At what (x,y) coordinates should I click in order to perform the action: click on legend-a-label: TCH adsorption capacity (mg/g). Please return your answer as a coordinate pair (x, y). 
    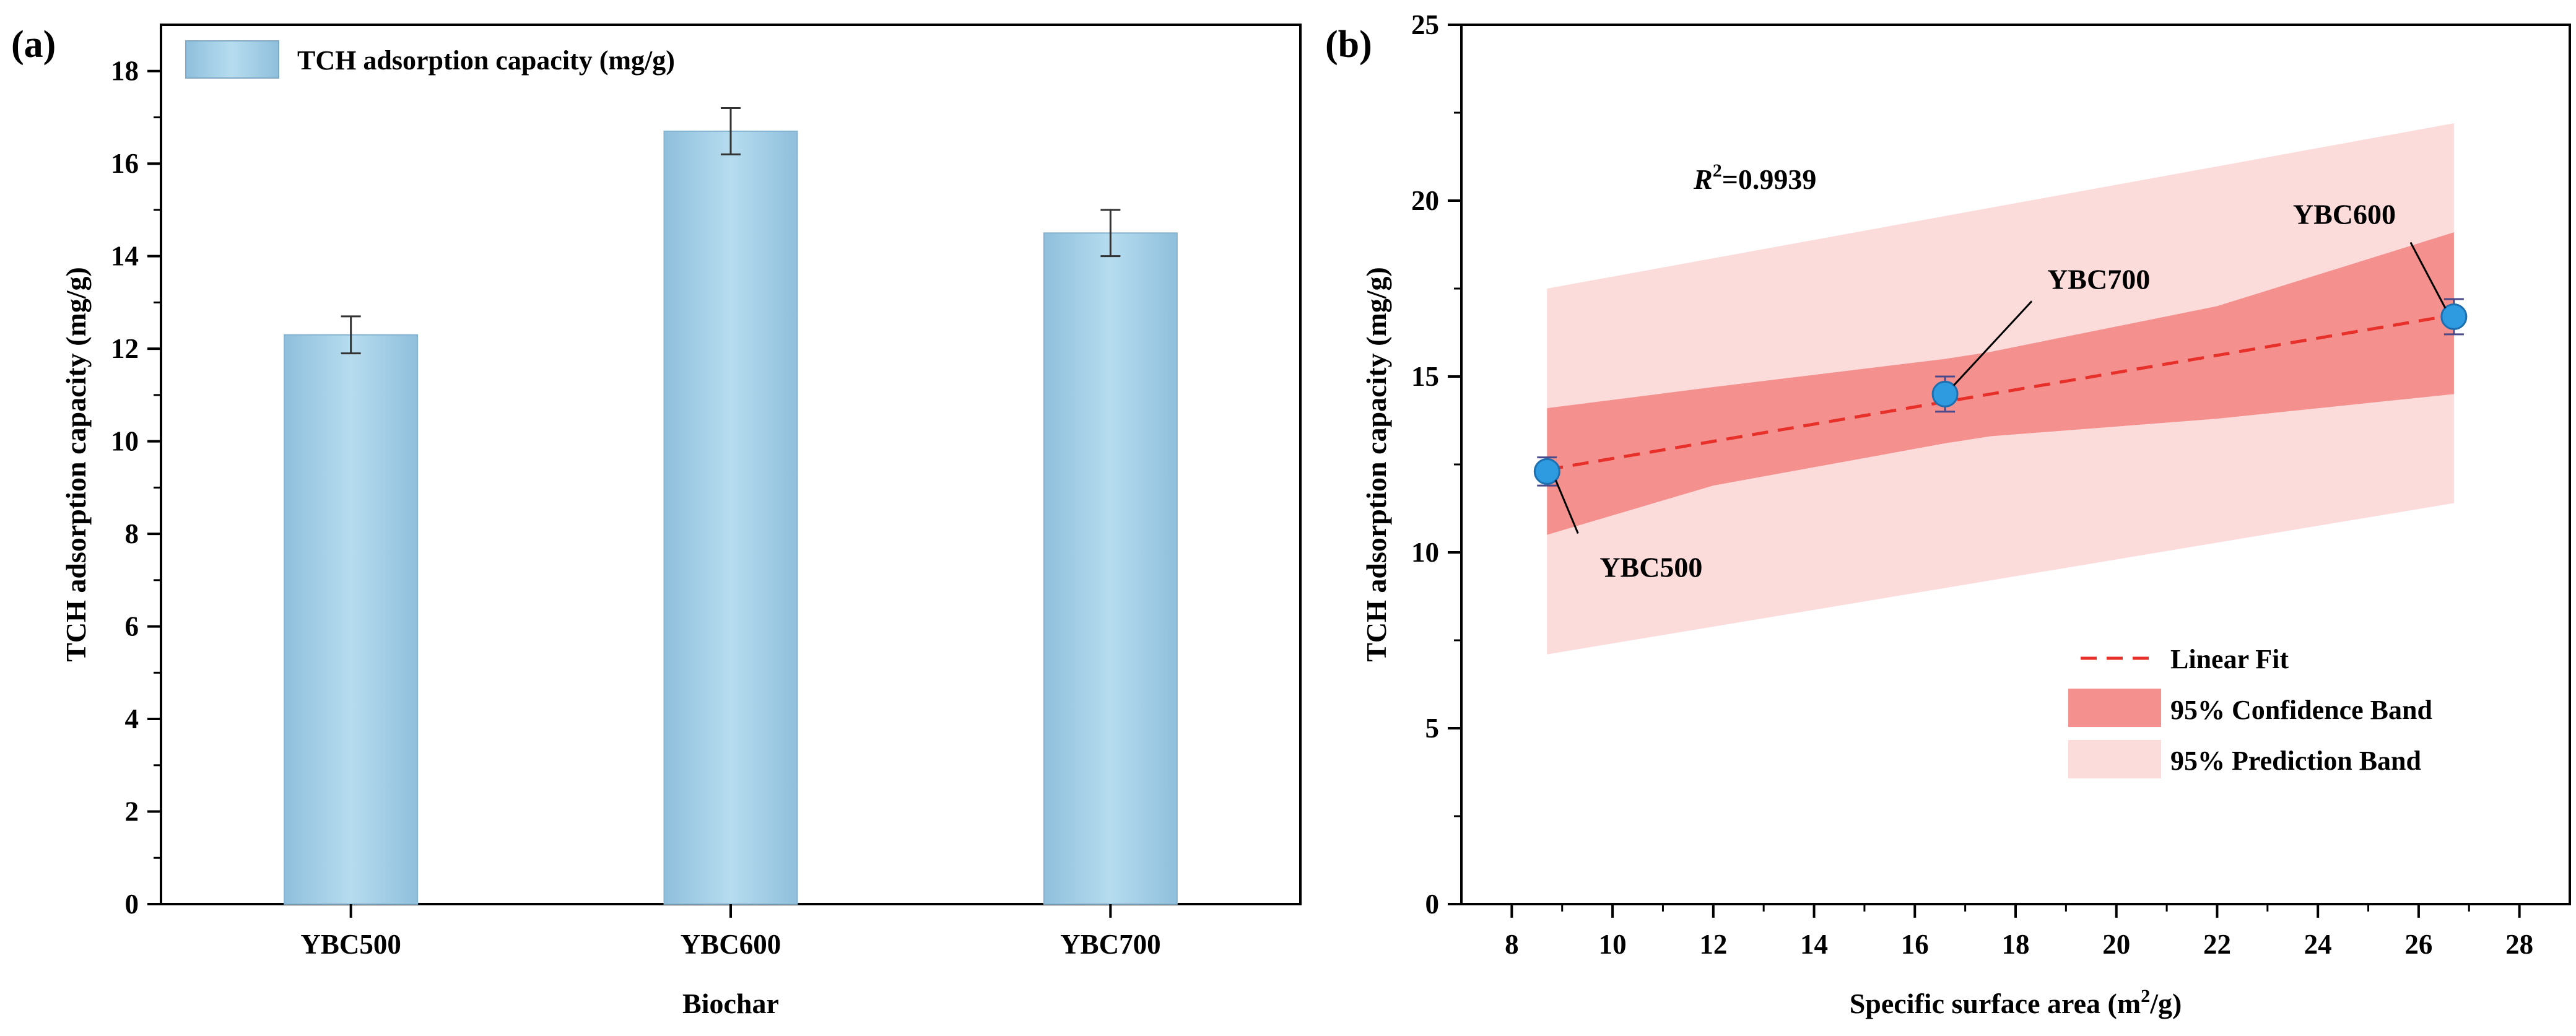
    Looking at the image, I should click on (486, 60).